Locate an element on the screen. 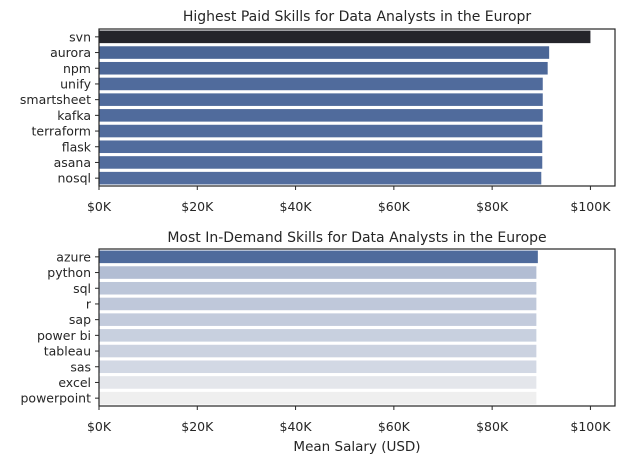 This screenshot has width=623, height=468. y-tick-label: powerpoint is located at coordinates (55, 398).